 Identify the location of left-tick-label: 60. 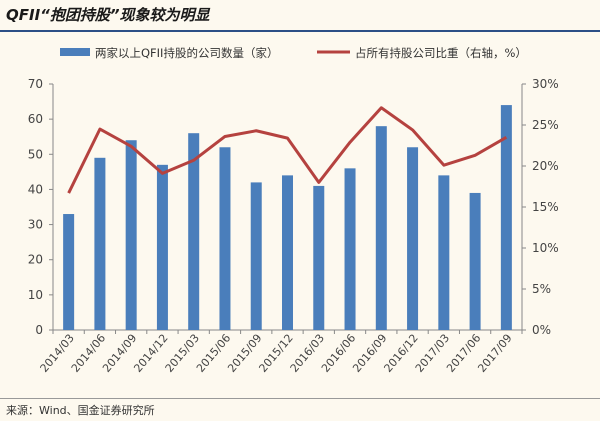
(35, 119).